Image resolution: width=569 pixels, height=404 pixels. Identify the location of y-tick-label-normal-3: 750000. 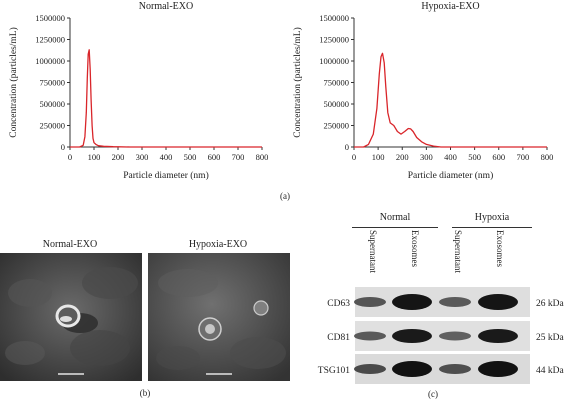
(53, 83).